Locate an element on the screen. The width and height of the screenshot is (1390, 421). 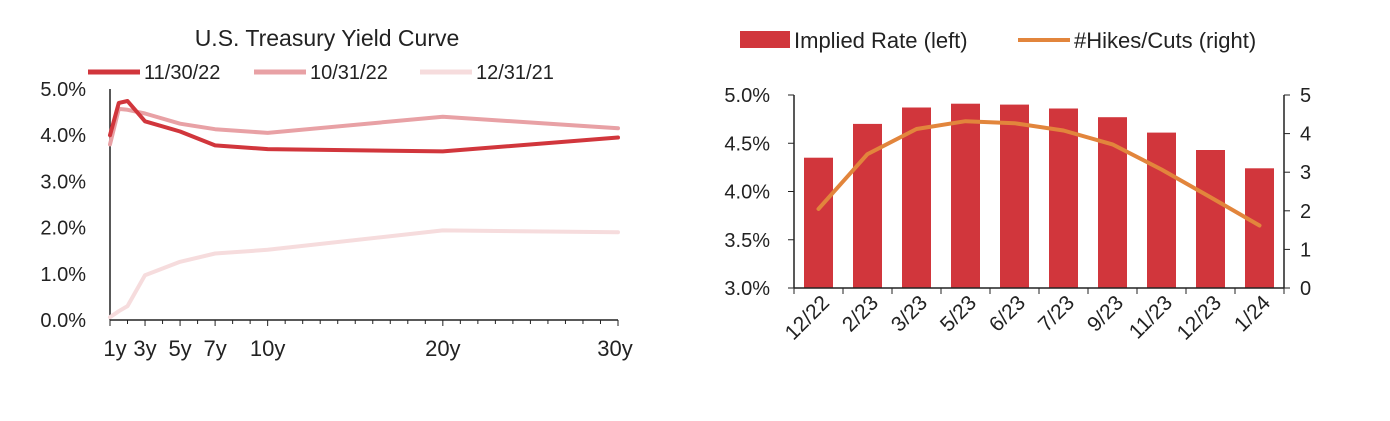
y-tick-label: 0.0% is located at coordinates (63, 321).